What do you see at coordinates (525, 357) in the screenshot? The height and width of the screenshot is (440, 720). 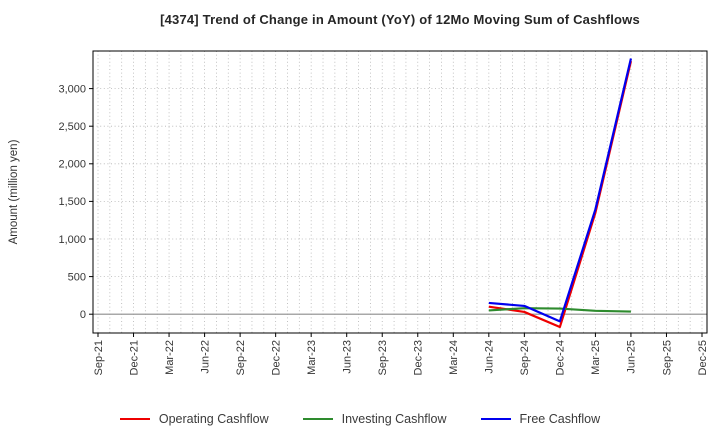 I see `x-tick-label: Sep-24` at bounding box center [525, 357].